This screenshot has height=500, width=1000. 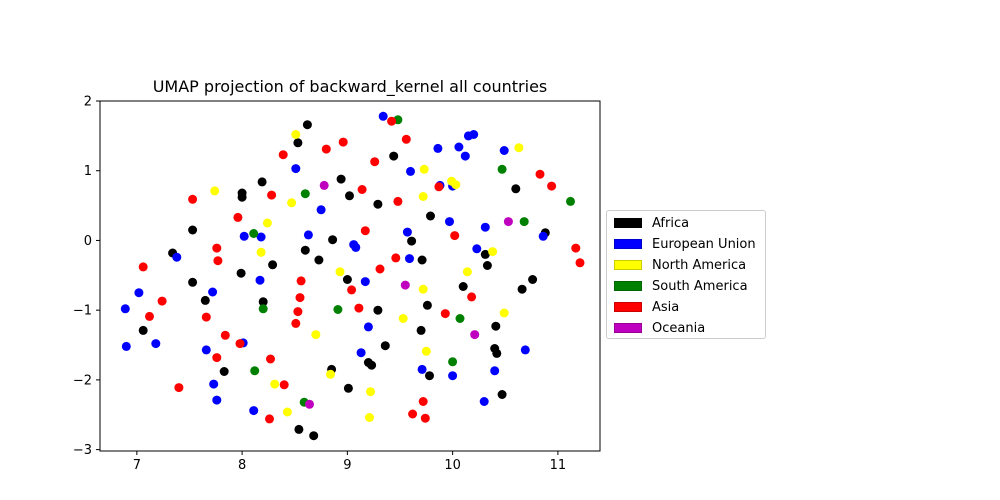 I want to click on legend-item-asia: Asia, so click(x=646, y=307).